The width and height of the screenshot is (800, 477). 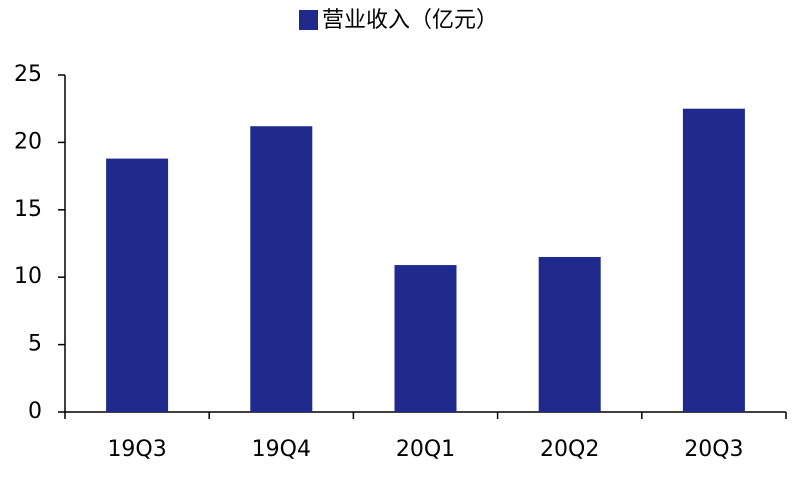 What do you see at coordinates (569, 449) in the screenshot?
I see `x-tick-label: 20Q2` at bounding box center [569, 449].